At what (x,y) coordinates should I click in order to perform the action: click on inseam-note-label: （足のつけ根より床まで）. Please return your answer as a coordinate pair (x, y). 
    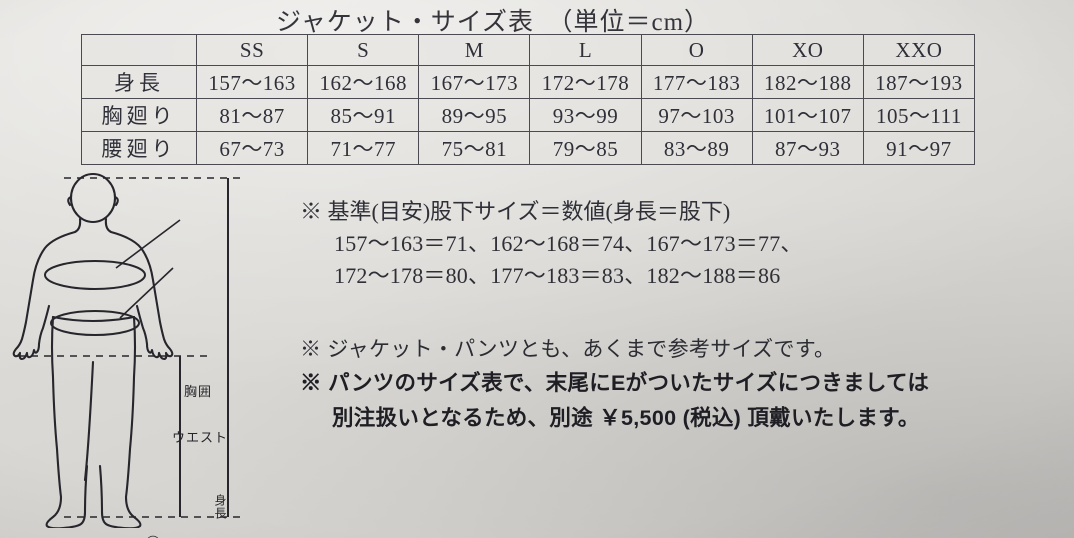
    Looking at the image, I should click on (152, 533).